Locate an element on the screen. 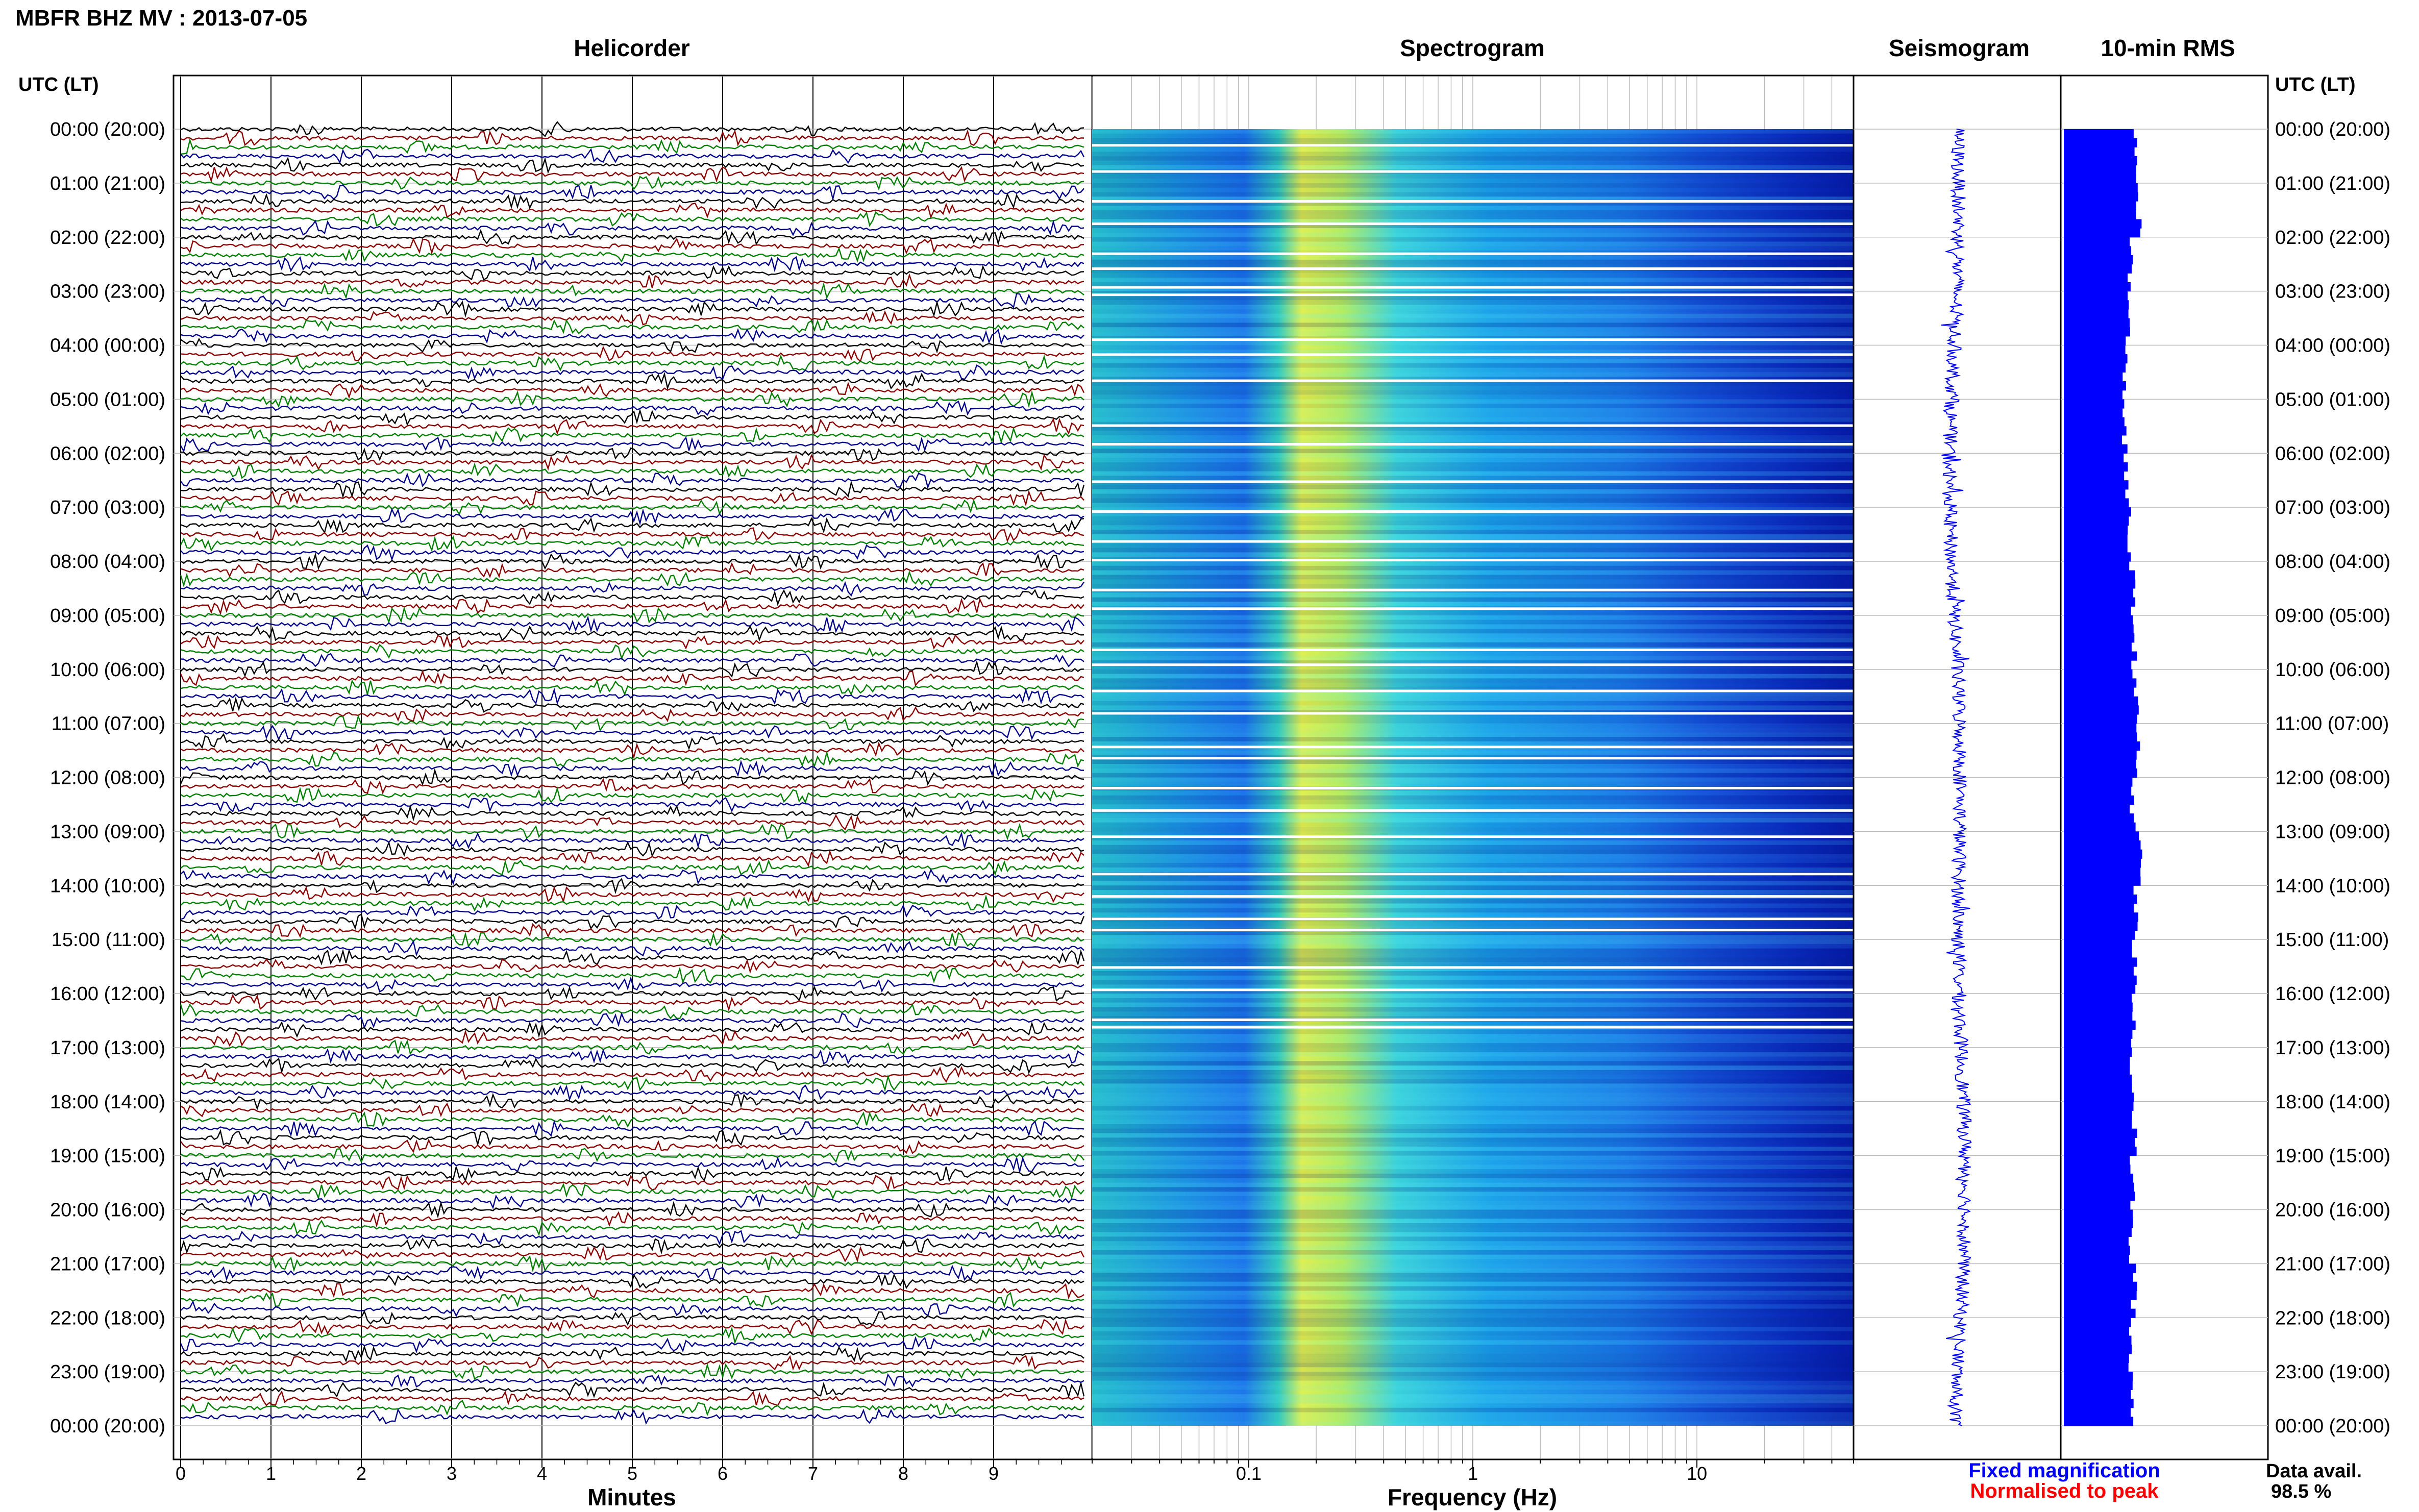 This screenshot has height=1512, width=2419. time-label-left: 01:00 (21:00) is located at coordinates (107, 183).